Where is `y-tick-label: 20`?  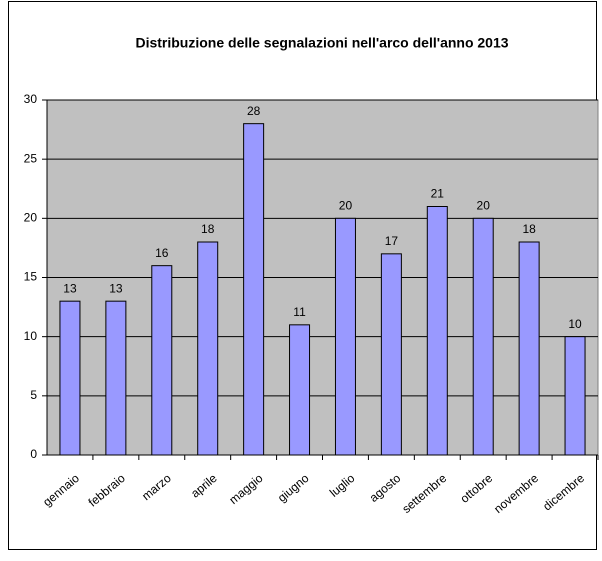
y-tick-label: 20 is located at coordinates (31, 218).